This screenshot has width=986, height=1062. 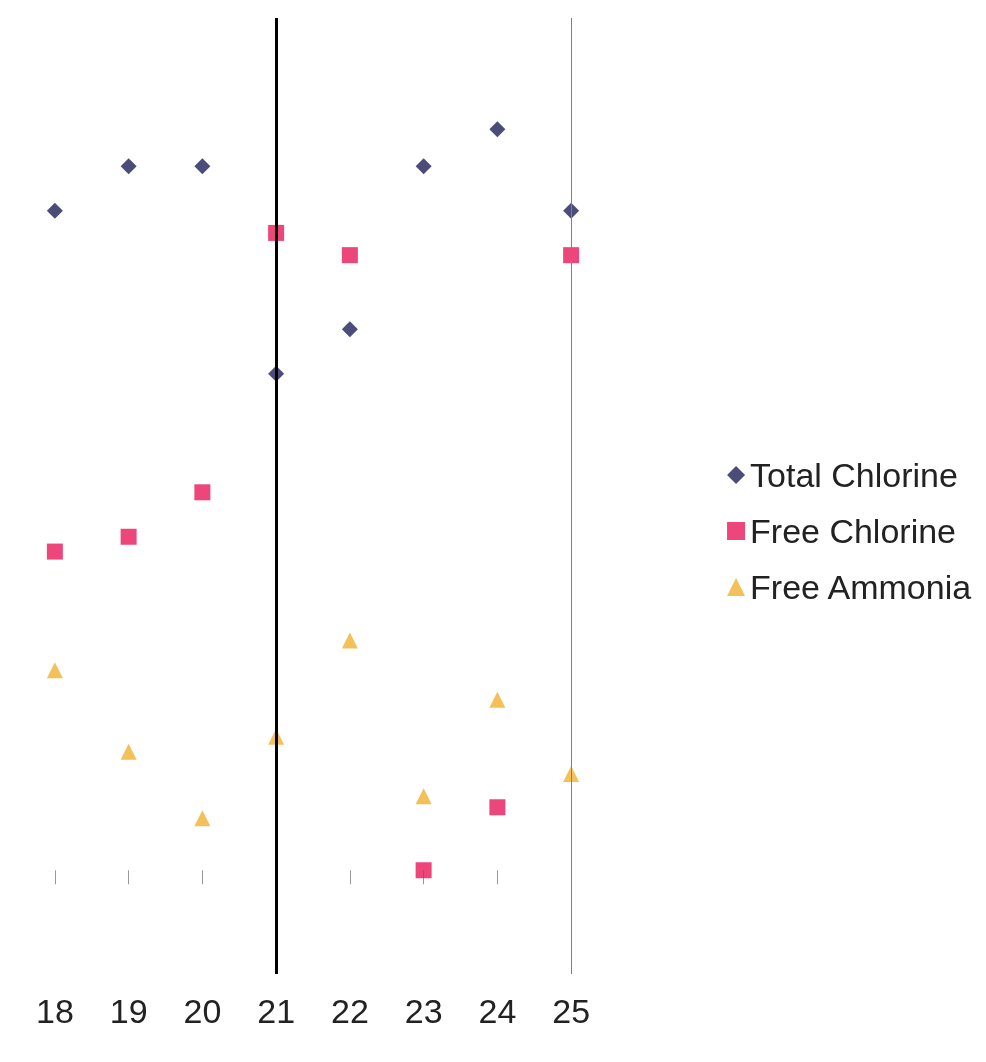 What do you see at coordinates (571, 1011) in the screenshot?
I see `x-tick-label: 25` at bounding box center [571, 1011].